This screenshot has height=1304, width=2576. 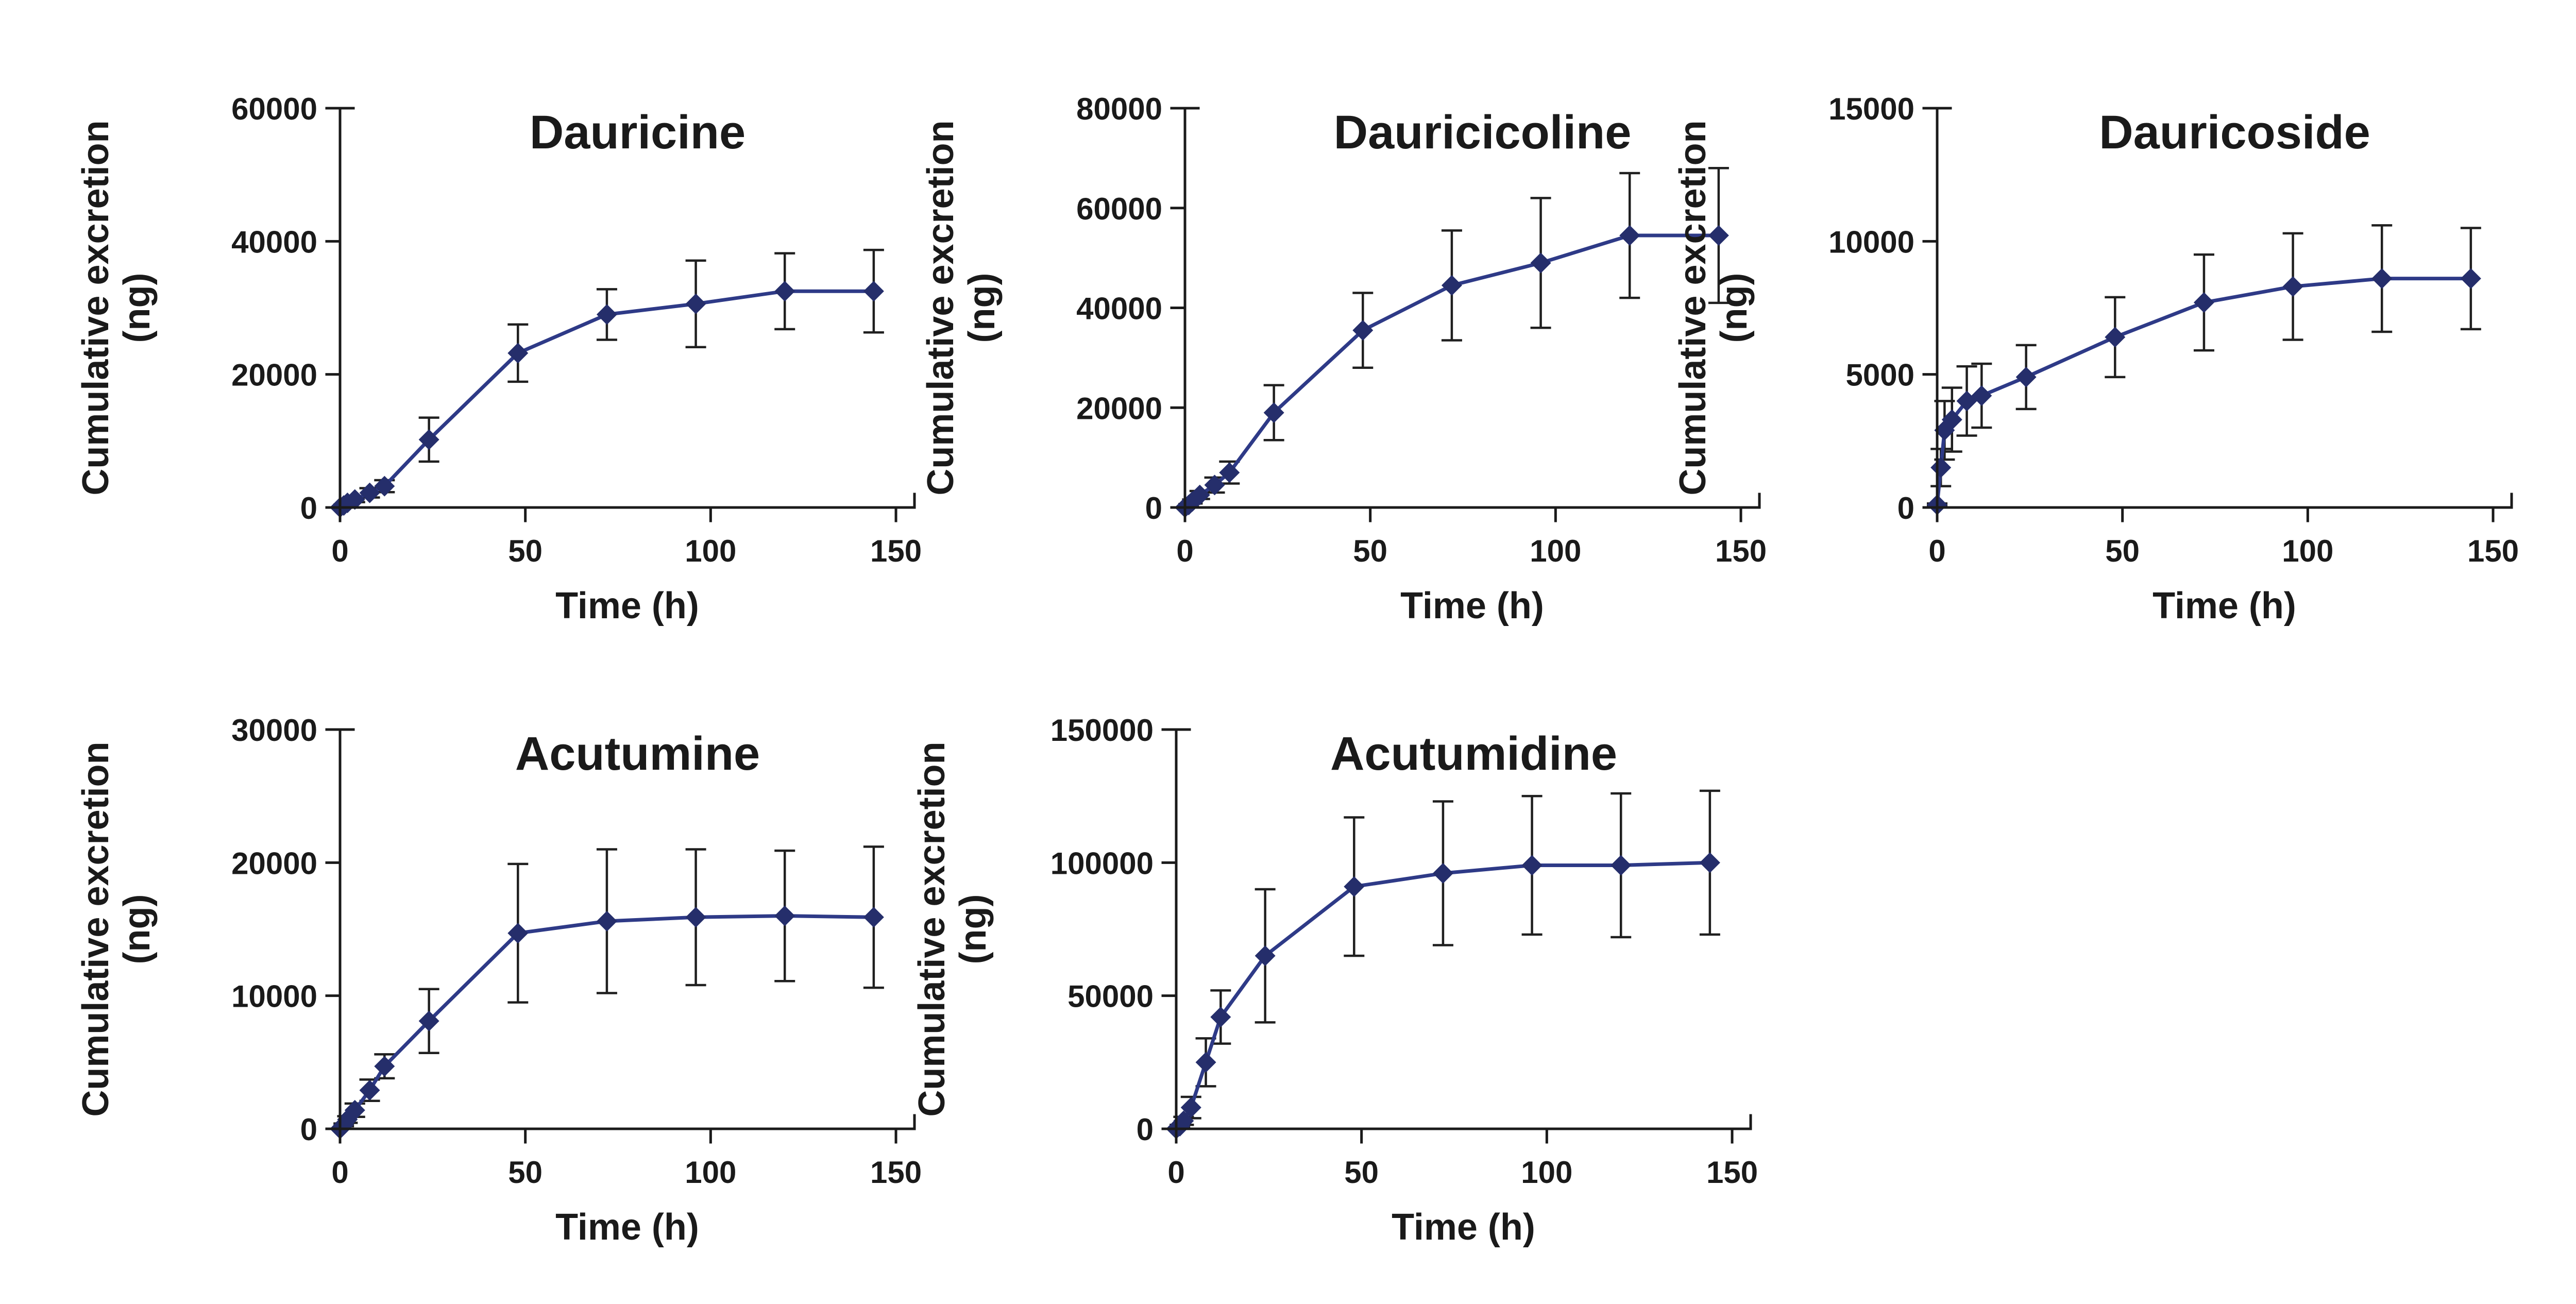 I want to click on y-tick-label: 80000, so click(x=1119, y=109).